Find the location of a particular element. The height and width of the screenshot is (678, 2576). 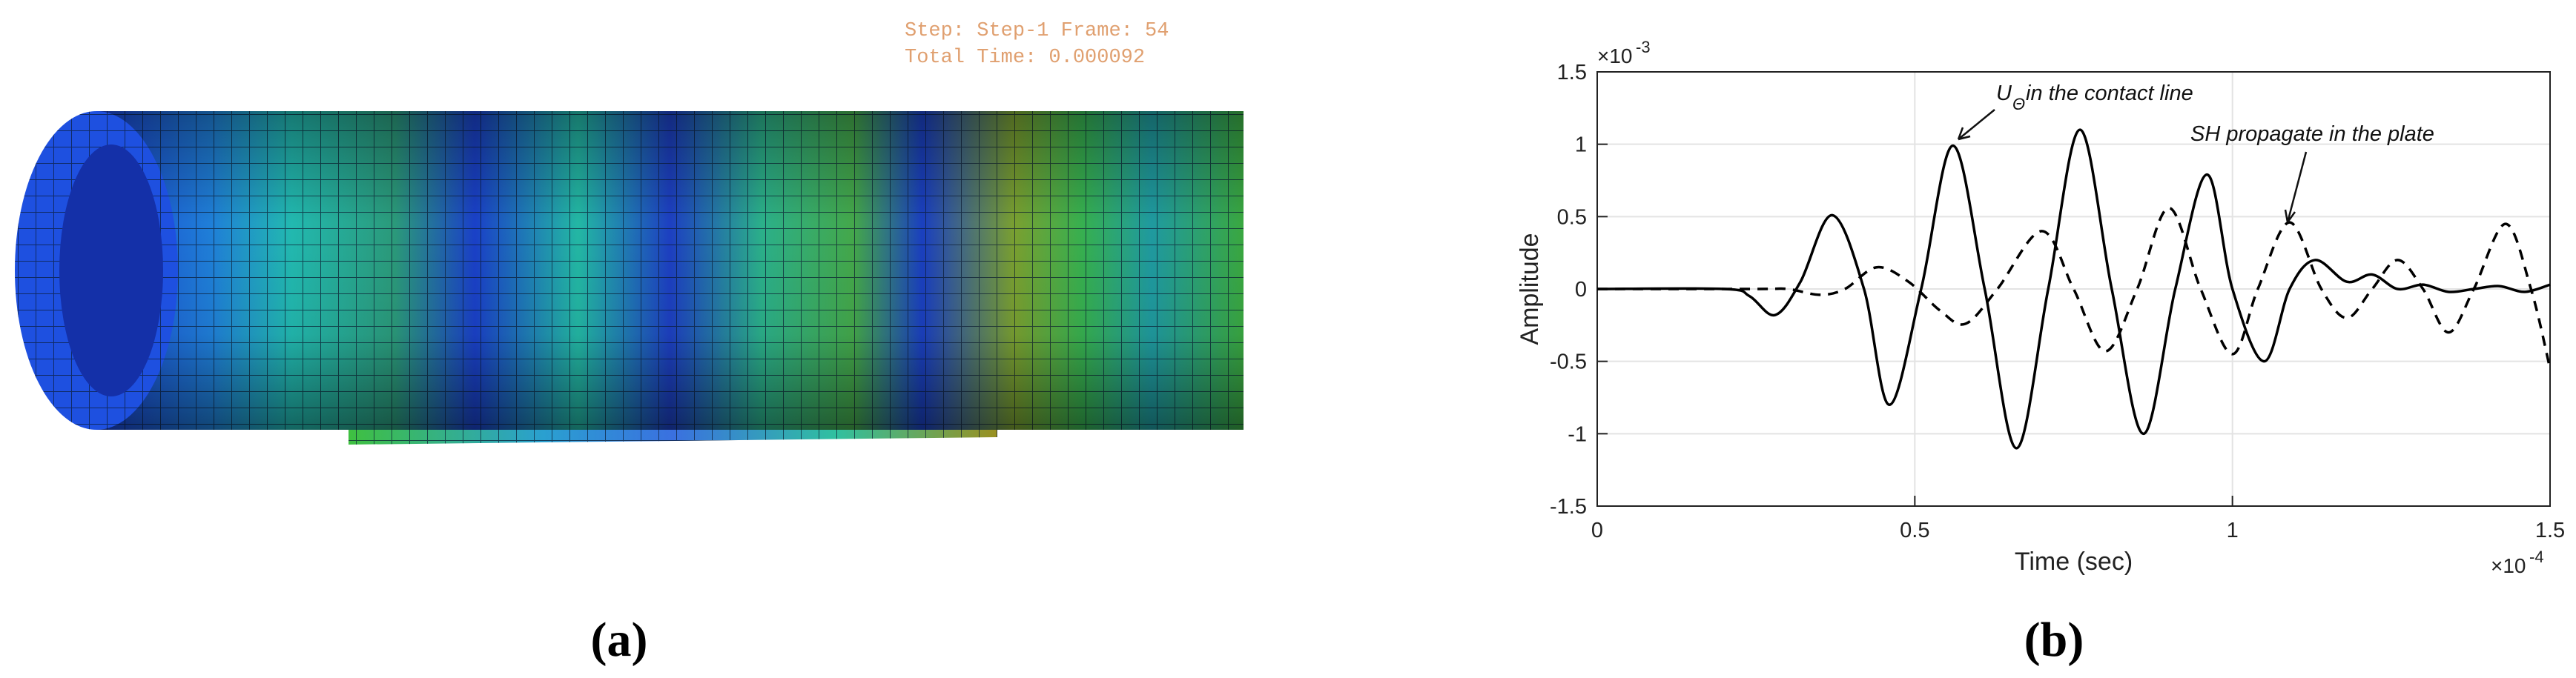

y-tick-label: 1.5 is located at coordinates (1572, 72).